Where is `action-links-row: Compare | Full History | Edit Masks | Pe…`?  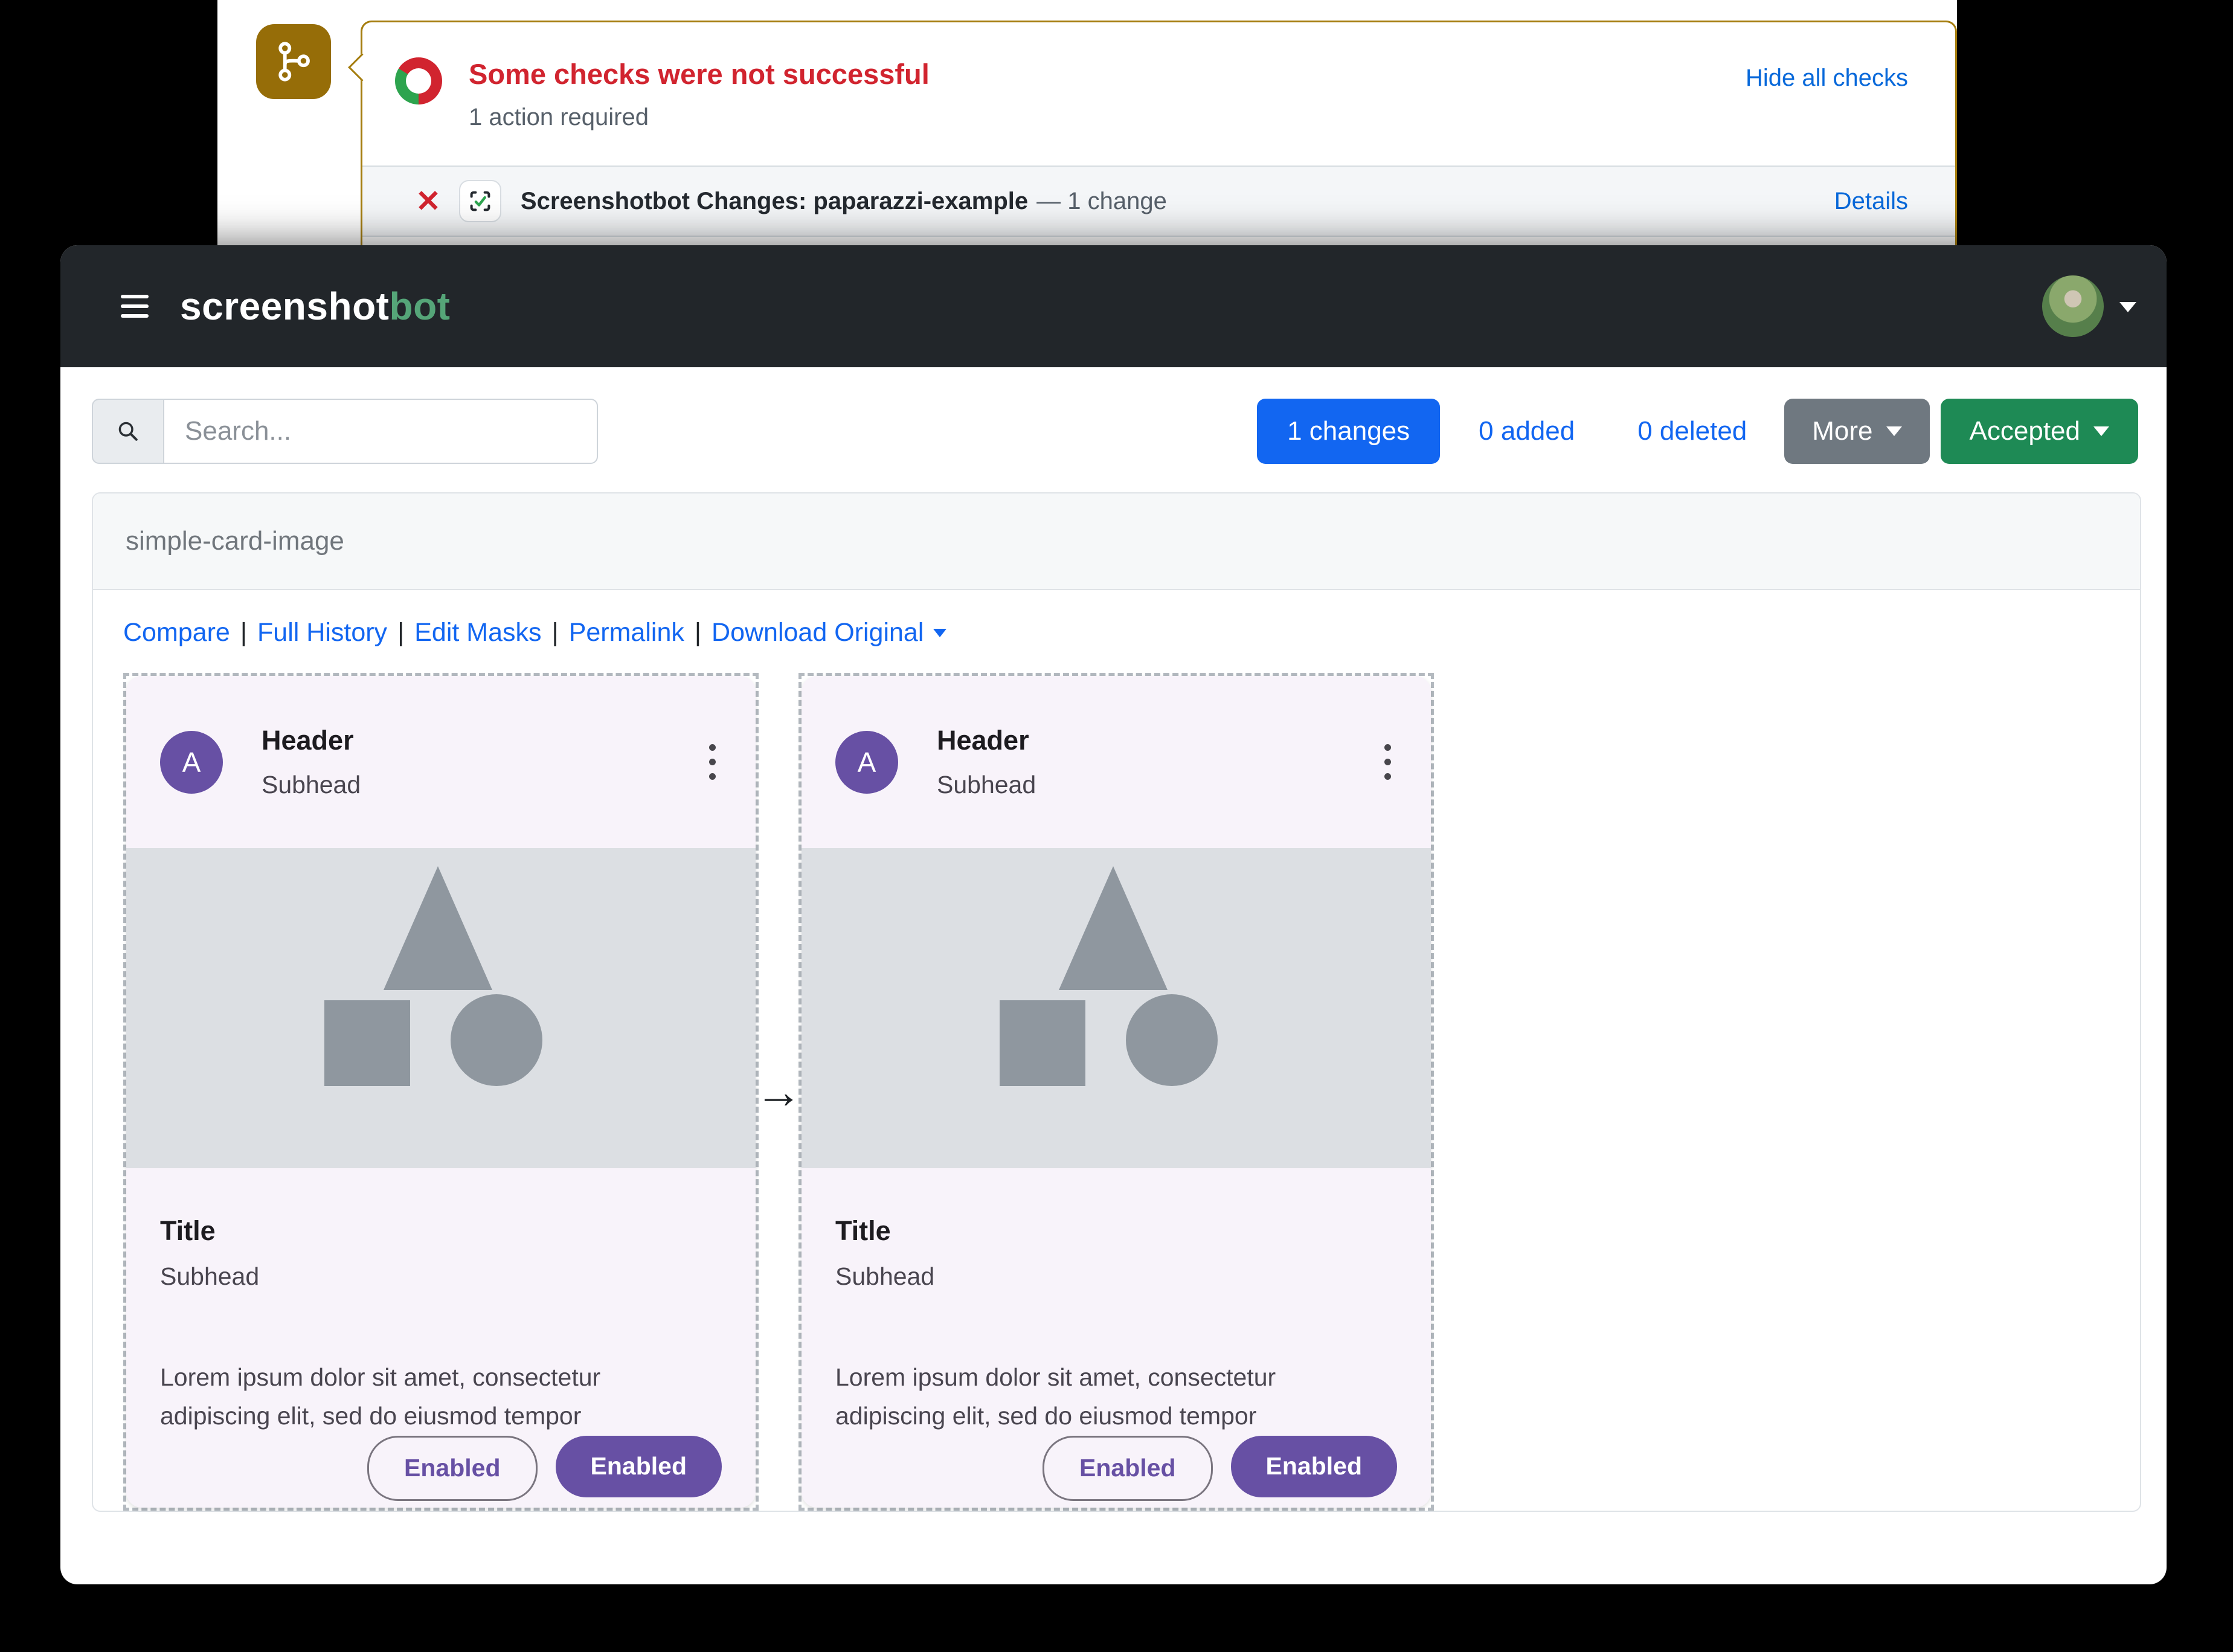 action-links-row: Compare | Full History | Edit Masks | Pe… is located at coordinates (1116, 633).